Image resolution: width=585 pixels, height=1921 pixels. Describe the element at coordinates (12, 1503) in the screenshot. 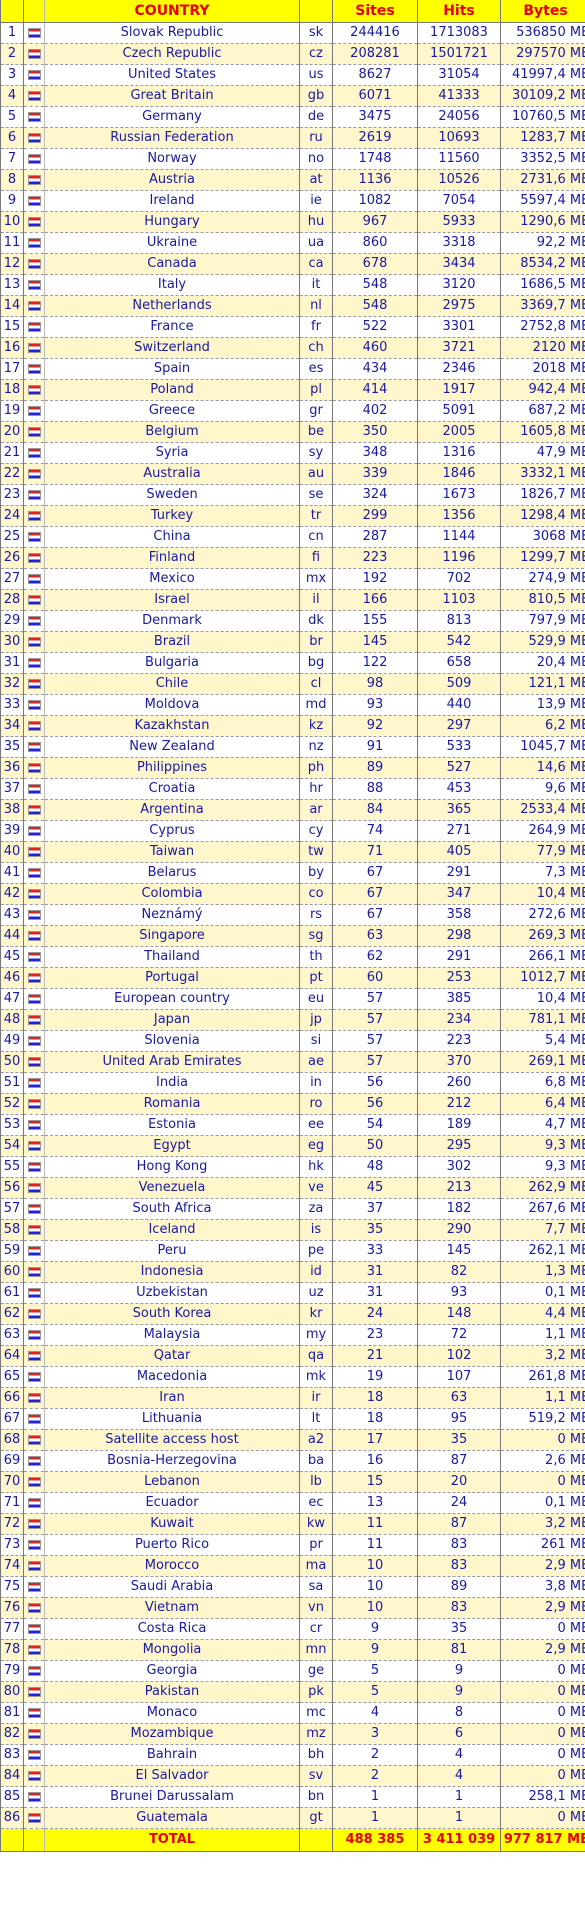

I see `rank-cell: 71` at that location.